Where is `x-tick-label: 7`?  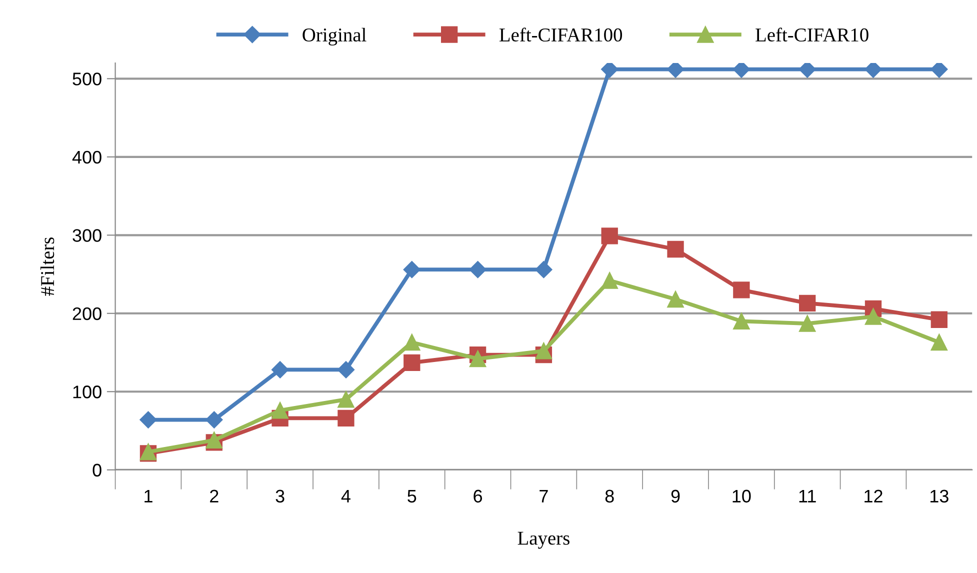 x-tick-label: 7 is located at coordinates (544, 496).